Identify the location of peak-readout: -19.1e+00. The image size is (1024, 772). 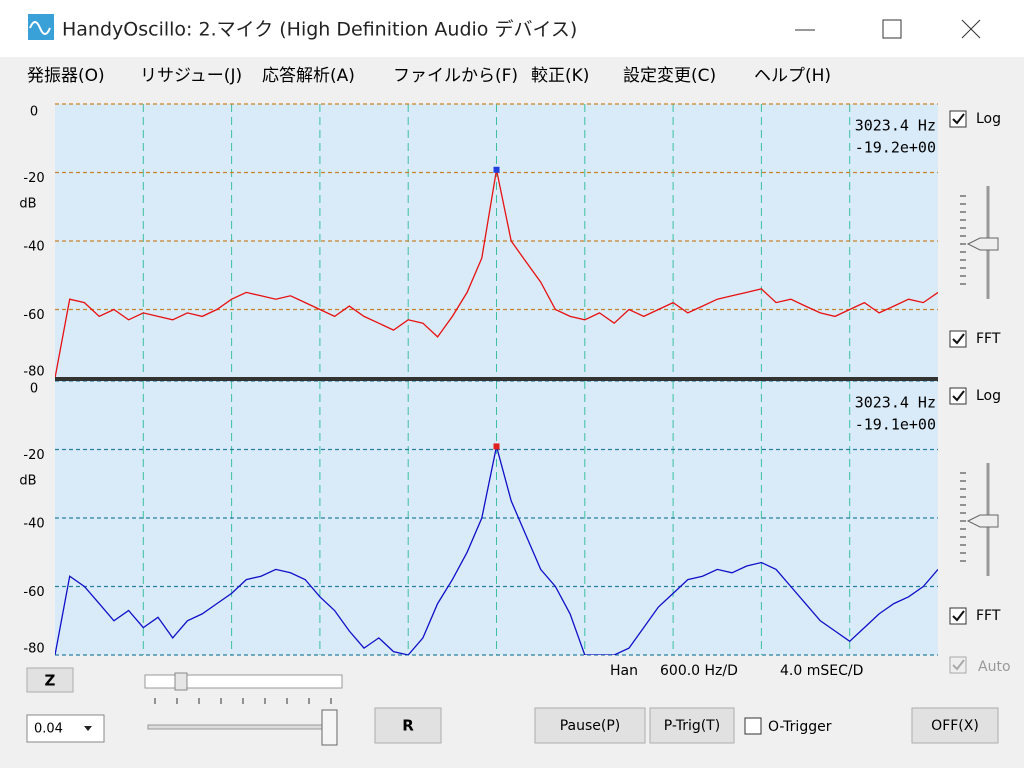
(895, 425).